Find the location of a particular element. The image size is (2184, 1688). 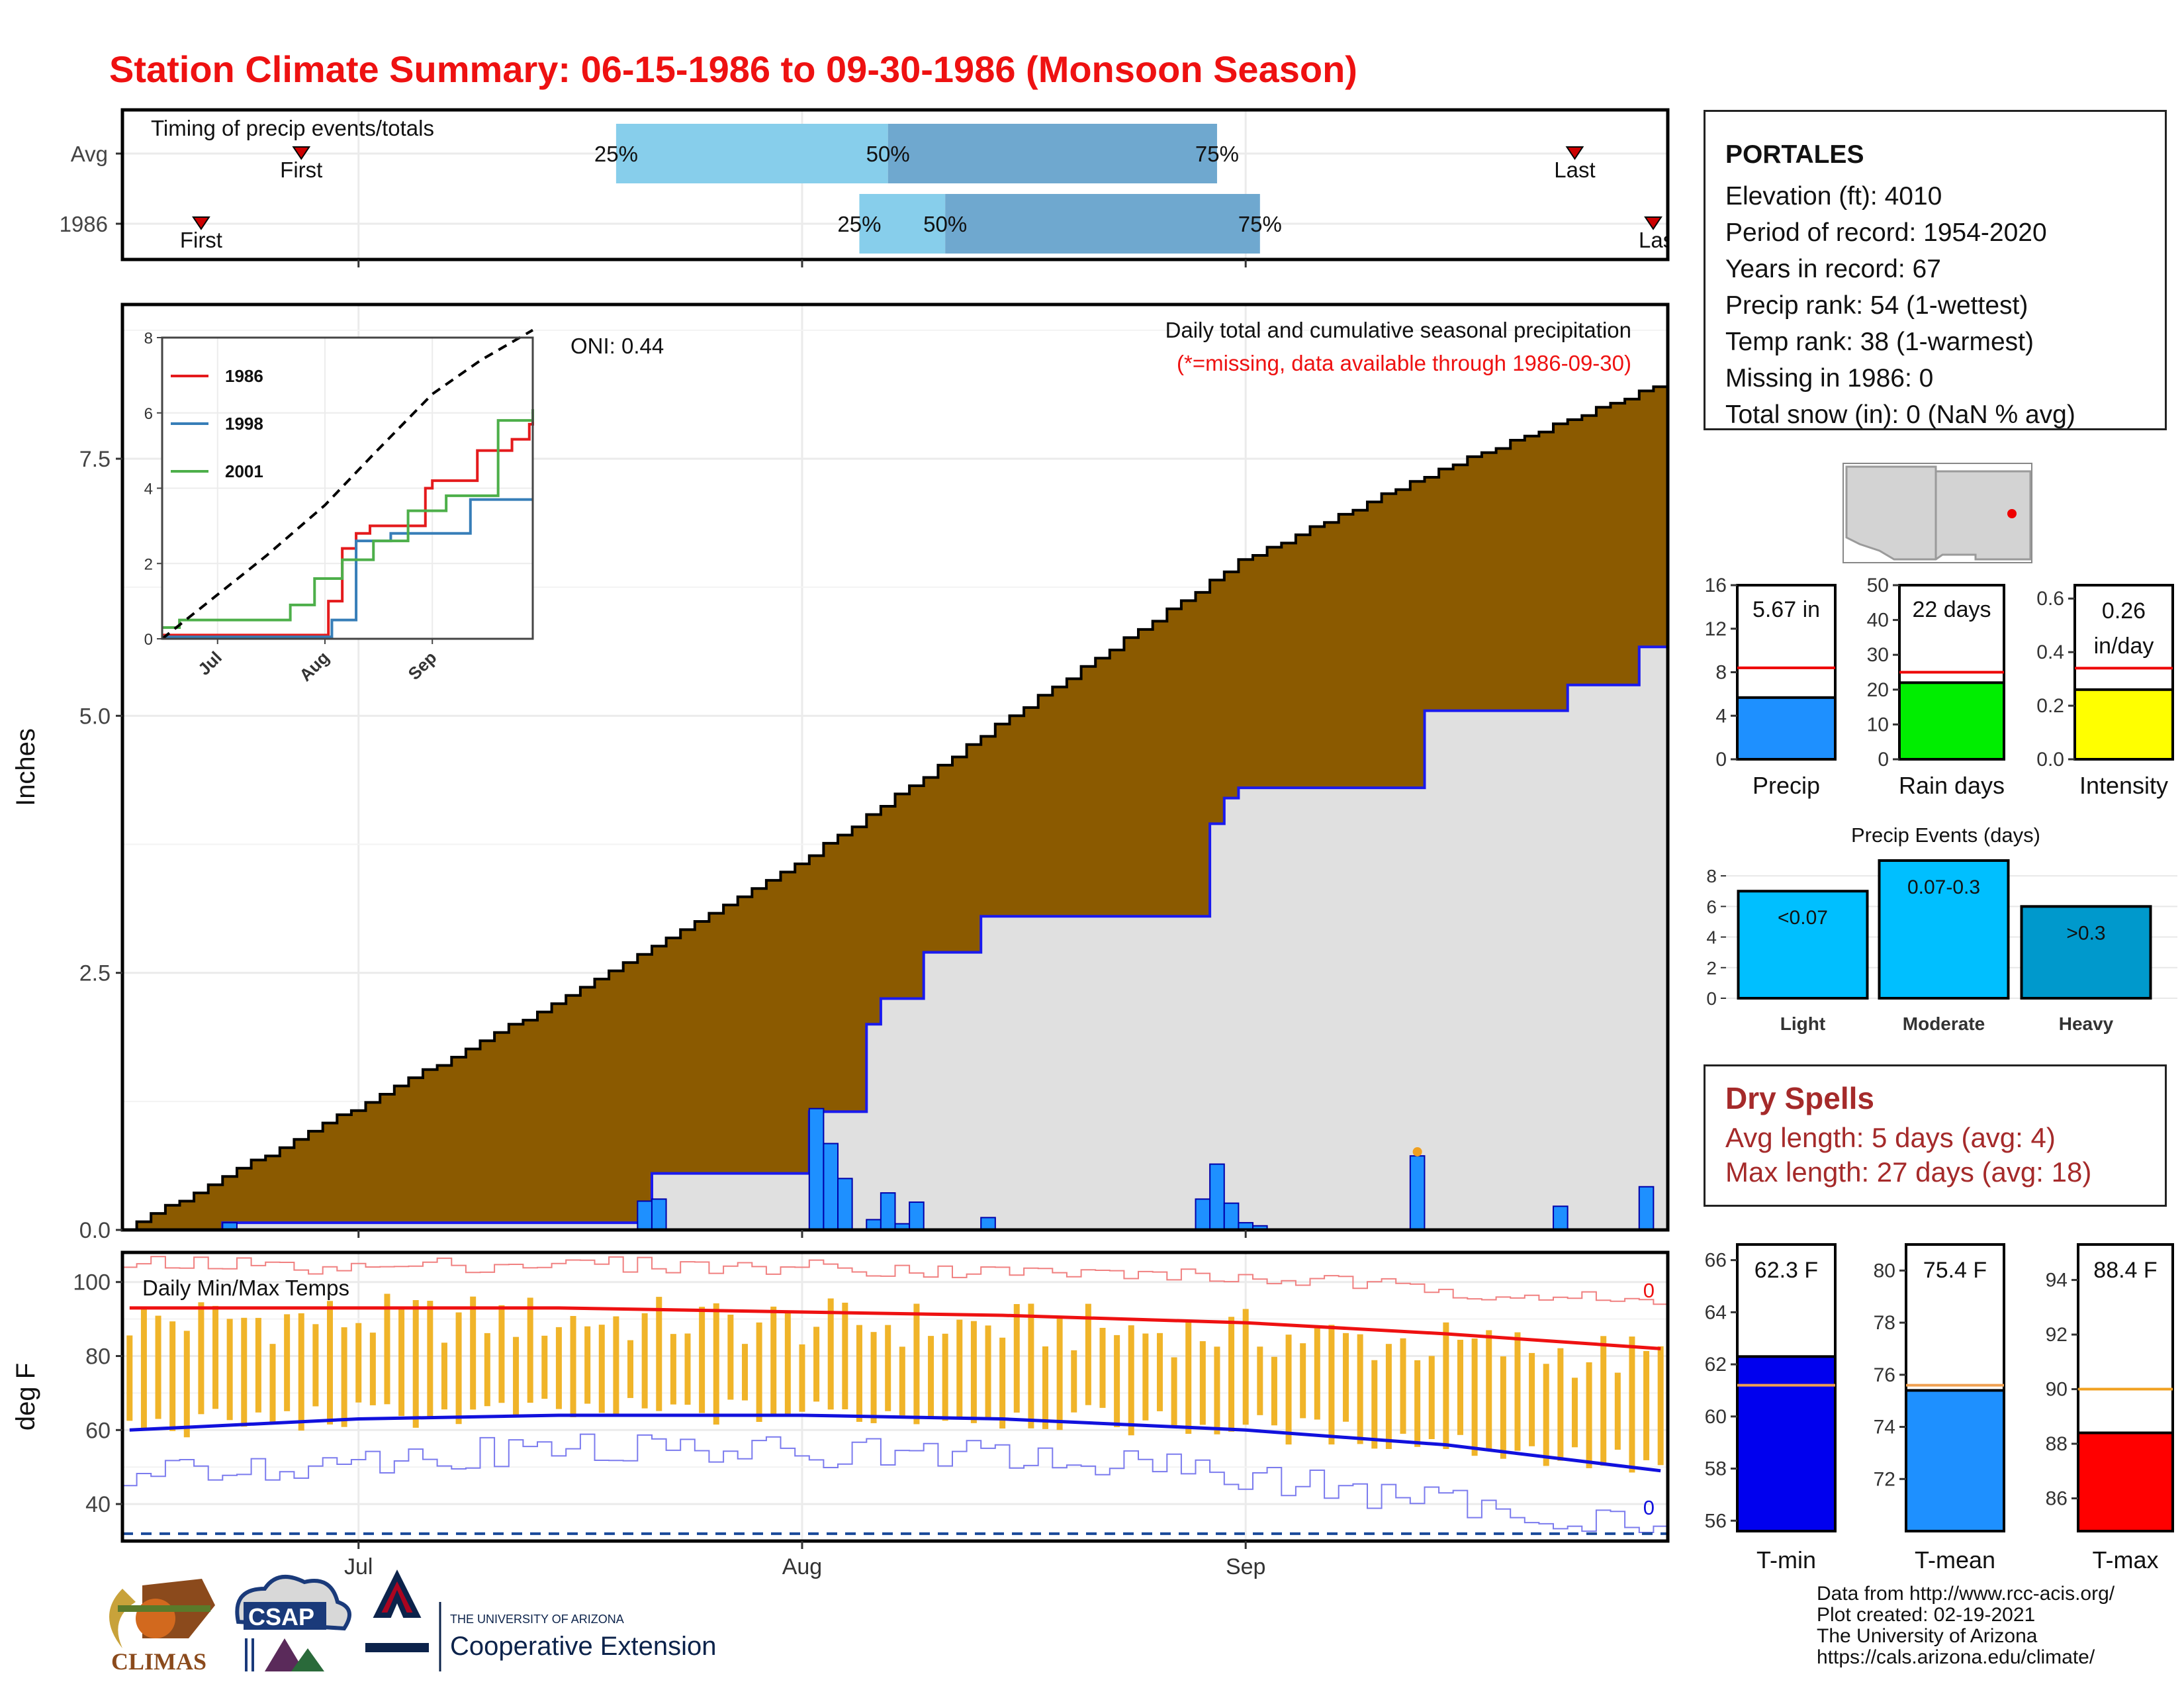

station-location-dot is located at coordinates (2012, 513).